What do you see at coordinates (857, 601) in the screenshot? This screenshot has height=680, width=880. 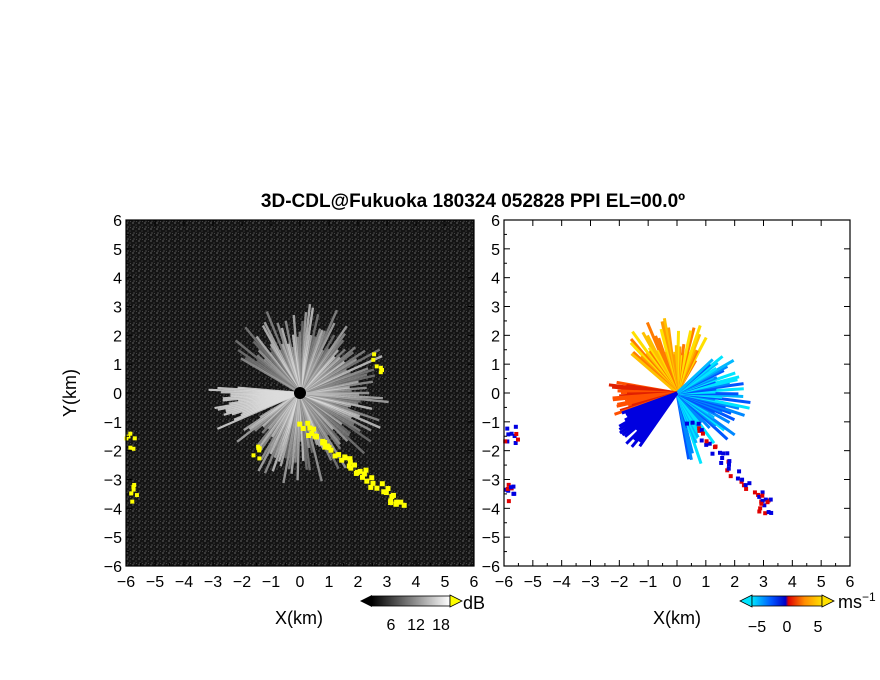 I see `colorbar-velocity-unit: ms−1` at bounding box center [857, 601].